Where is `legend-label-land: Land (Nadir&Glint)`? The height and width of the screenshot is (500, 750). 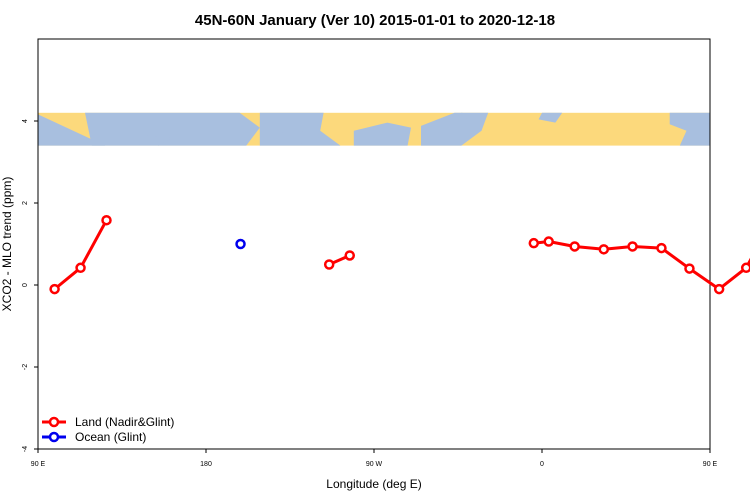 legend-label-land: Land (Nadir&Glint) is located at coordinates (124, 422).